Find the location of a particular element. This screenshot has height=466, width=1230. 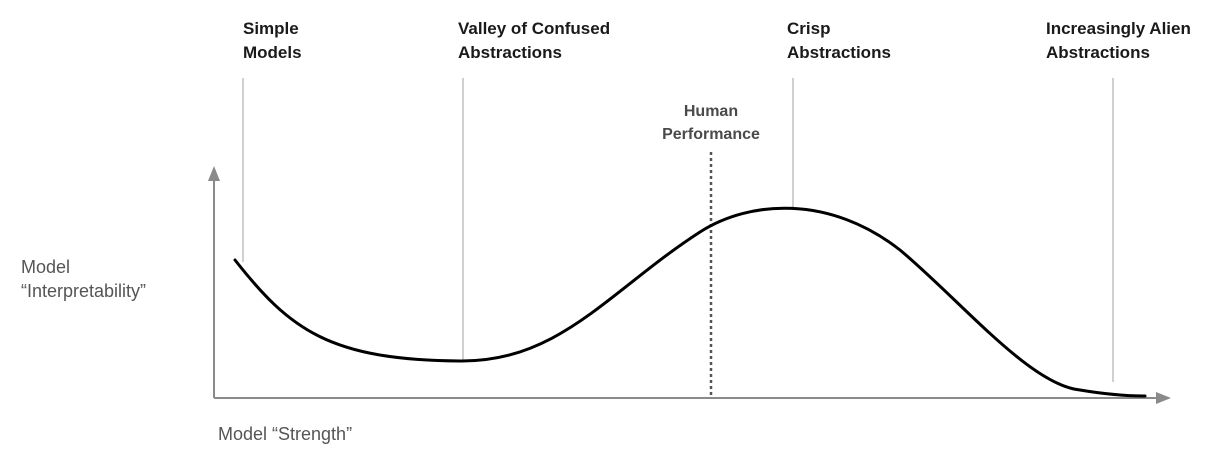

label-human-line2: Performance is located at coordinates (711, 134).